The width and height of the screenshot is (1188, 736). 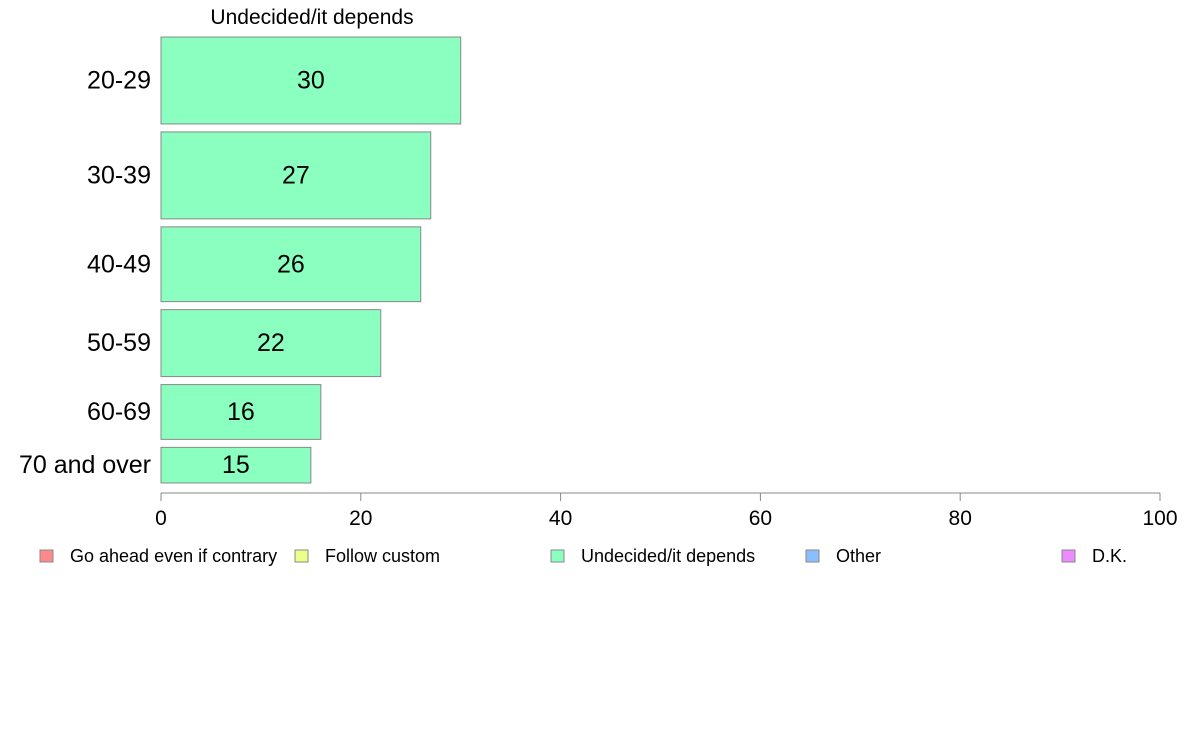 I want to click on data-label: 26, so click(x=291, y=264).